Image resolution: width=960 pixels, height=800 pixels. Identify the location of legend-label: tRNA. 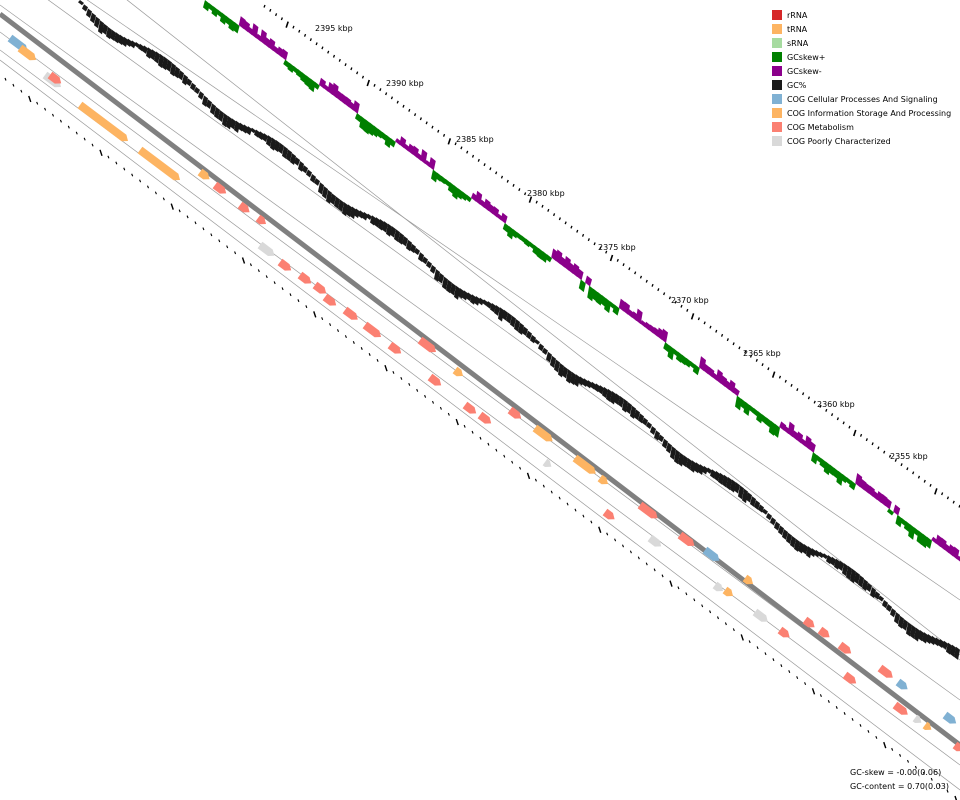
(797, 29).